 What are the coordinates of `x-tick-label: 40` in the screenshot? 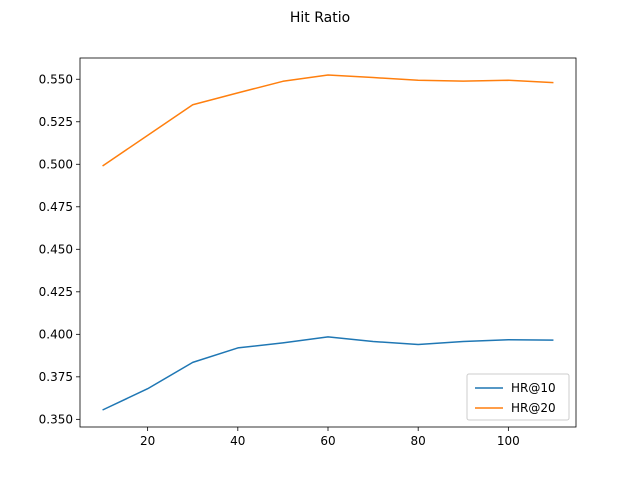 It's located at (237, 441).